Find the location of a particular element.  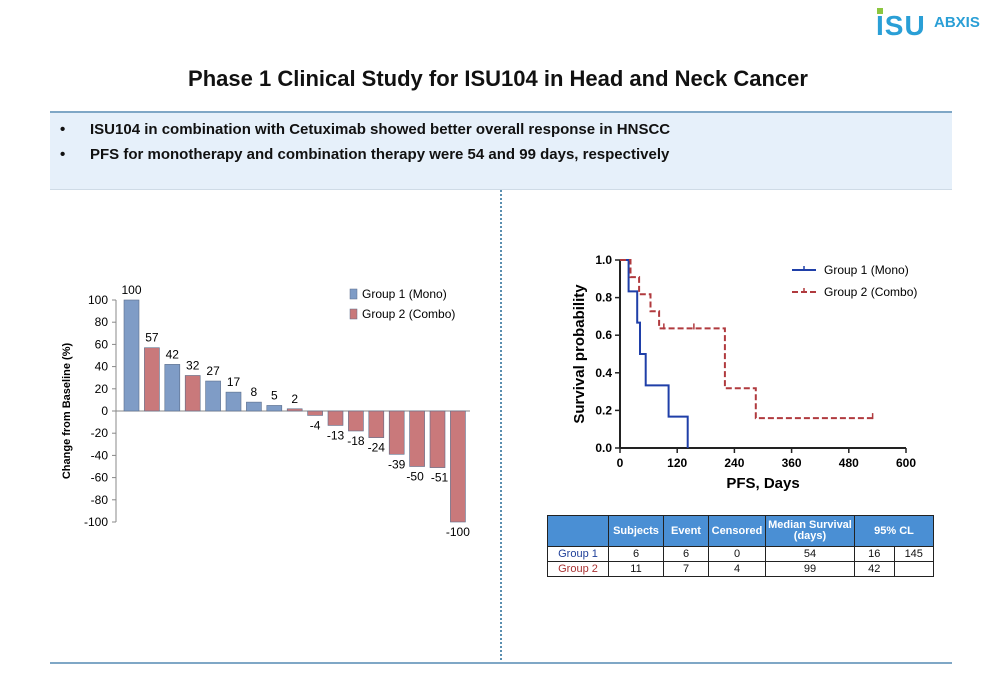

table-row-label: Group 1 is located at coordinates (578, 554).